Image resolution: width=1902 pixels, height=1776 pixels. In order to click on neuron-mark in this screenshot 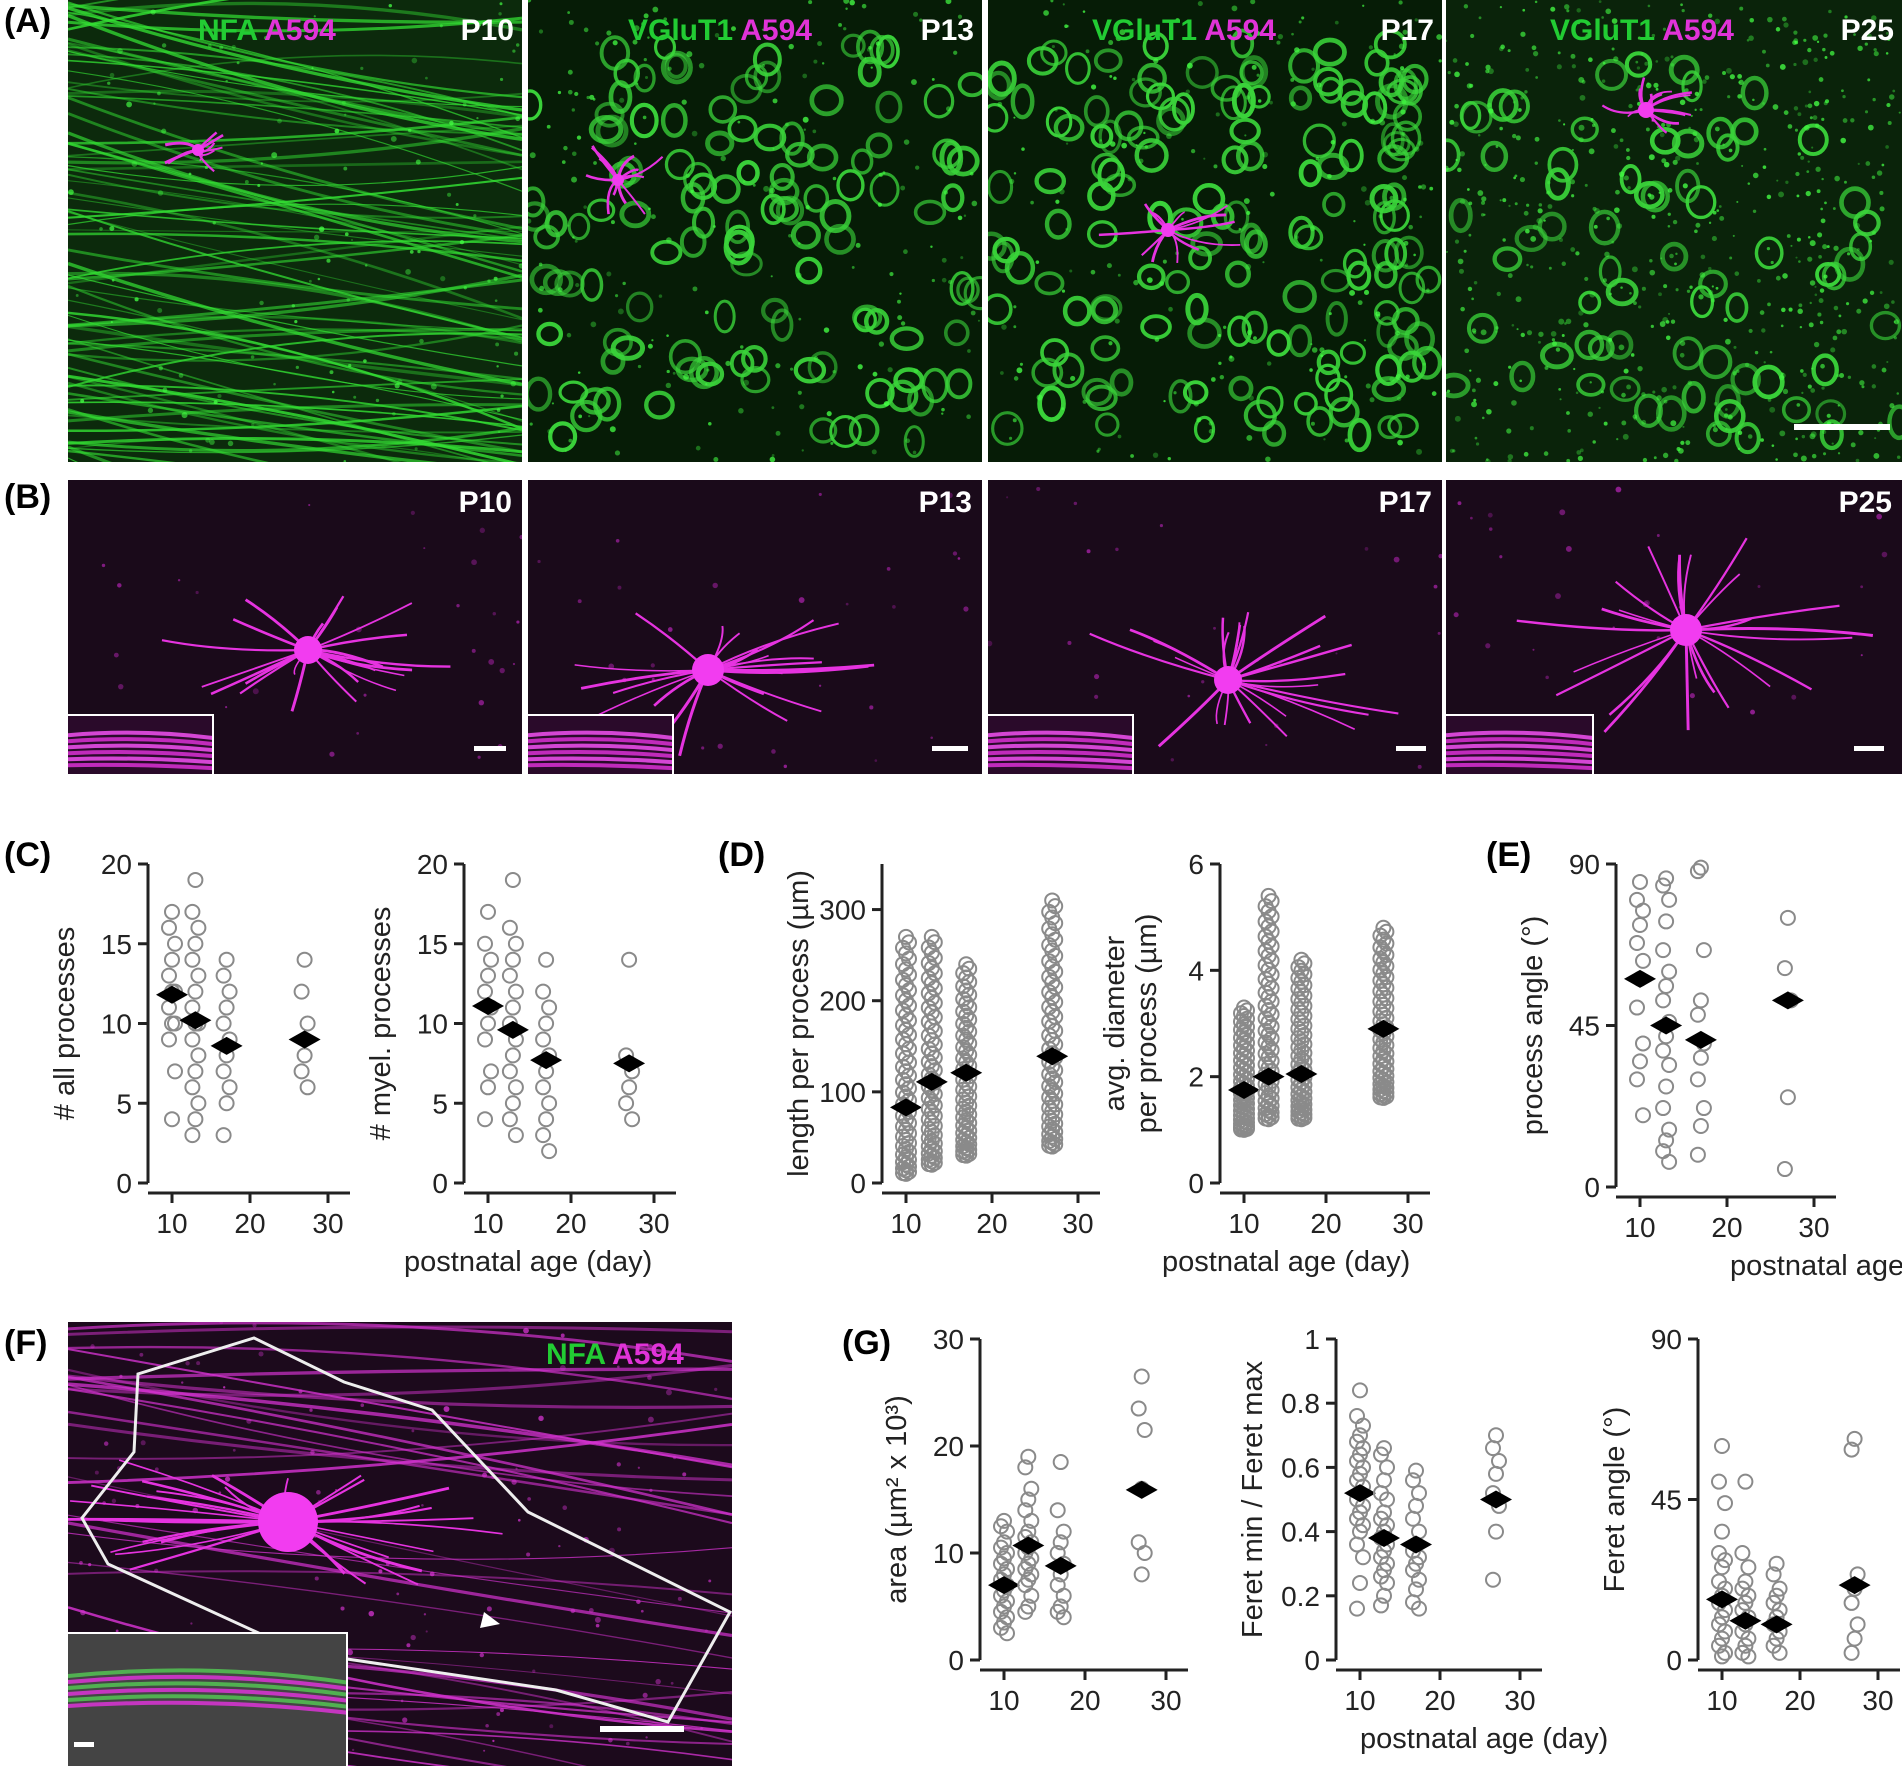, I will do `click(285, 1522)`.